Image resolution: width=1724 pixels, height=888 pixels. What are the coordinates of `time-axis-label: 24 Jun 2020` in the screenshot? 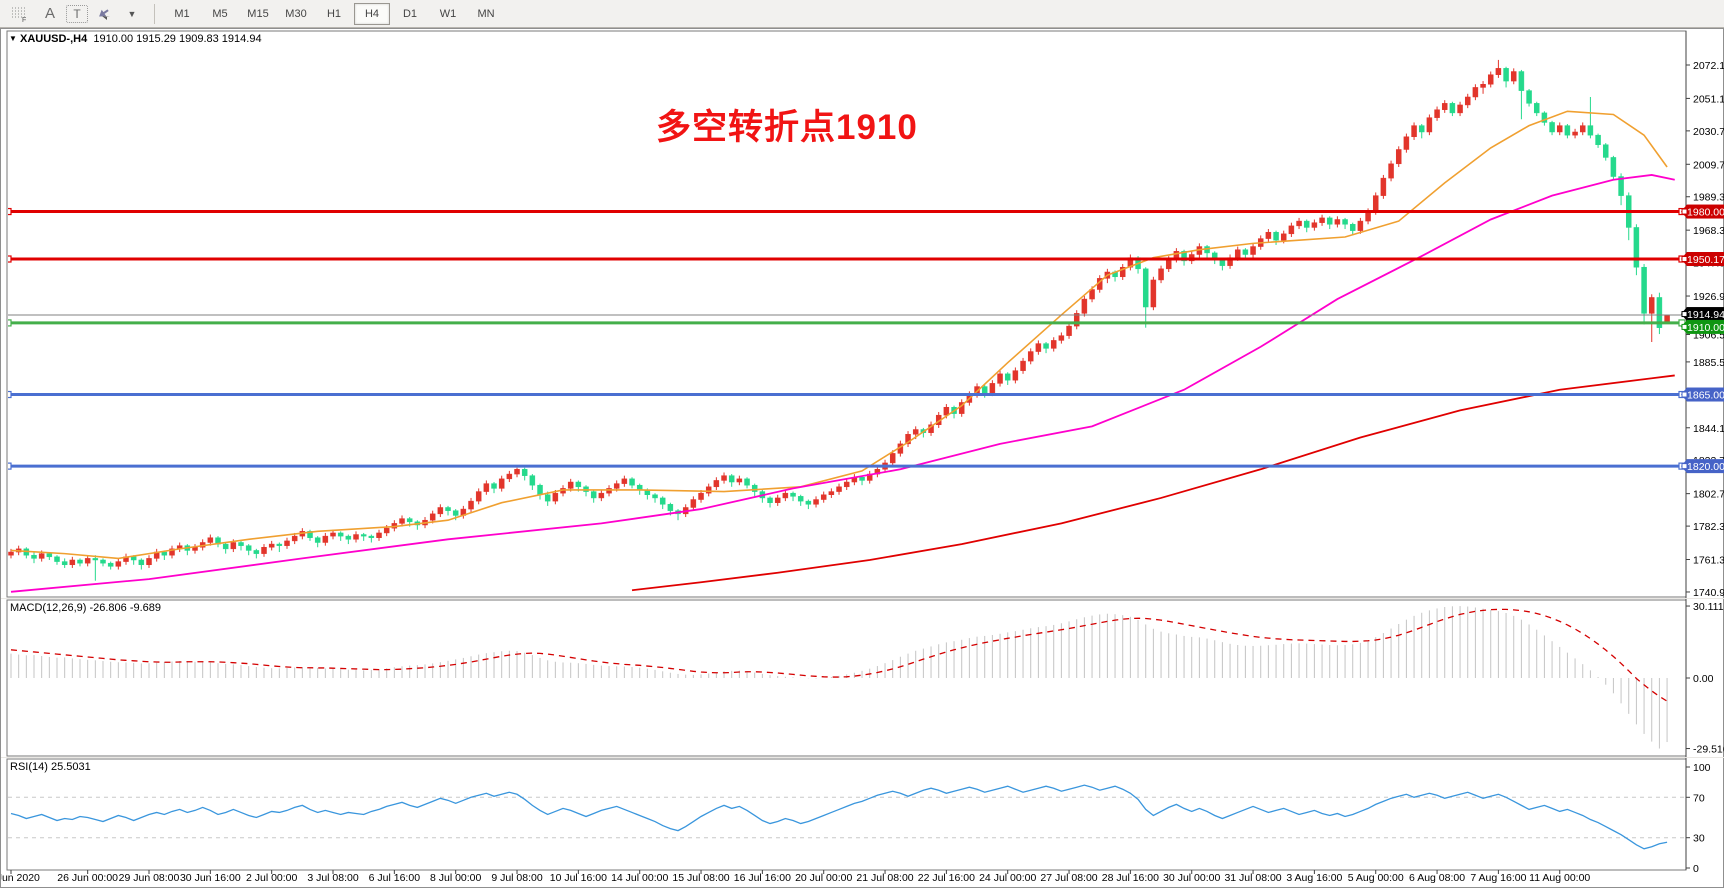 It's located at (20, 878).